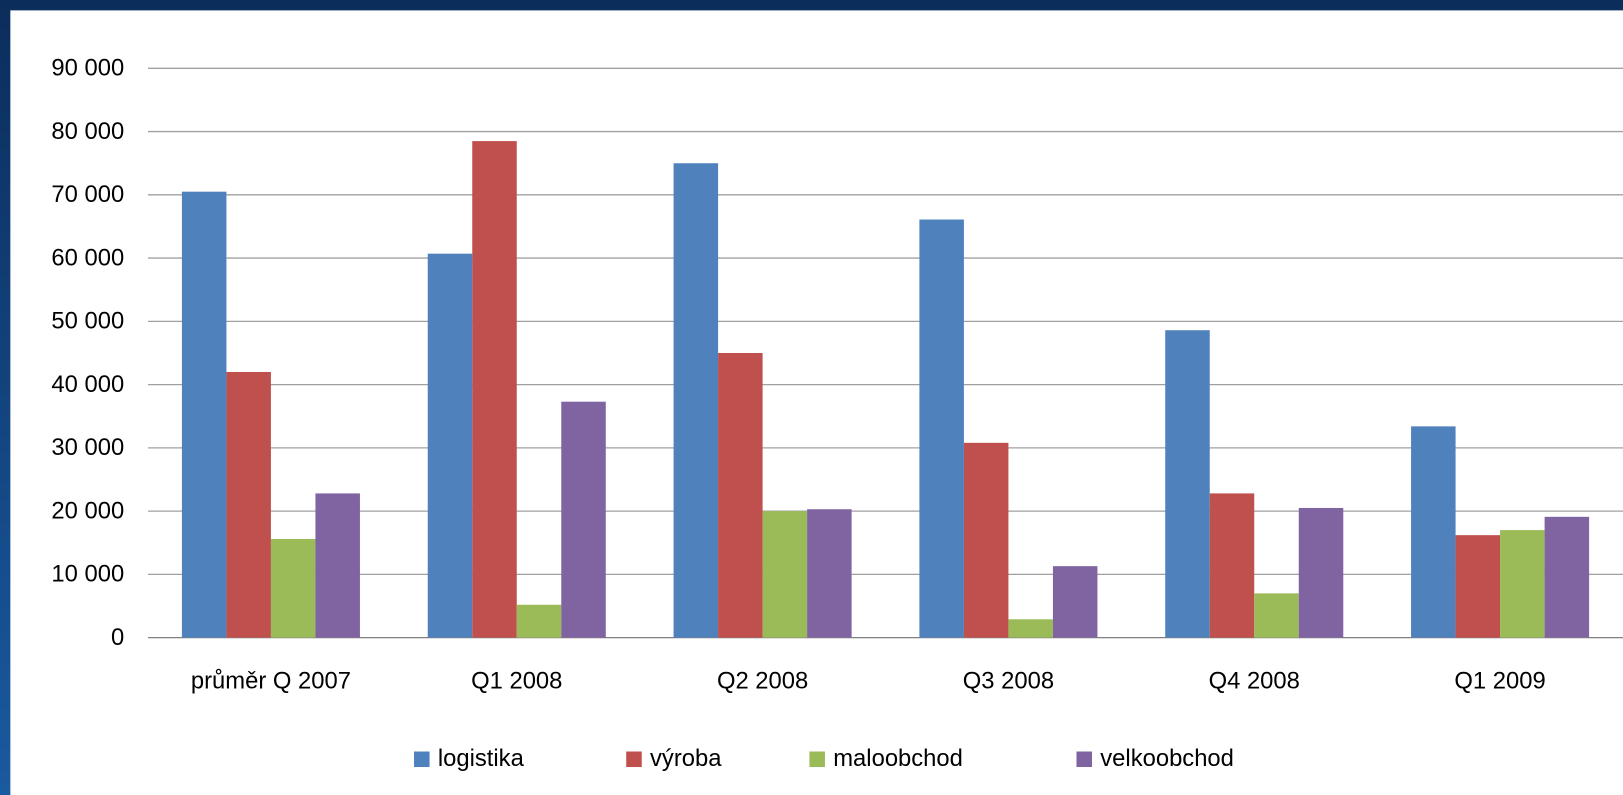  Describe the element at coordinates (87, 194) in the screenshot. I see `y-tick-label: 70 000` at that location.